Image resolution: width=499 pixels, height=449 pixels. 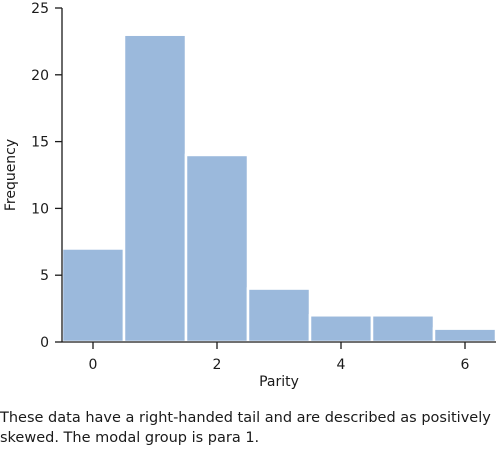 What do you see at coordinates (465, 365) in the screenshot?
I see `x-tick-label-6: 6` at bounding box center [465, 365].